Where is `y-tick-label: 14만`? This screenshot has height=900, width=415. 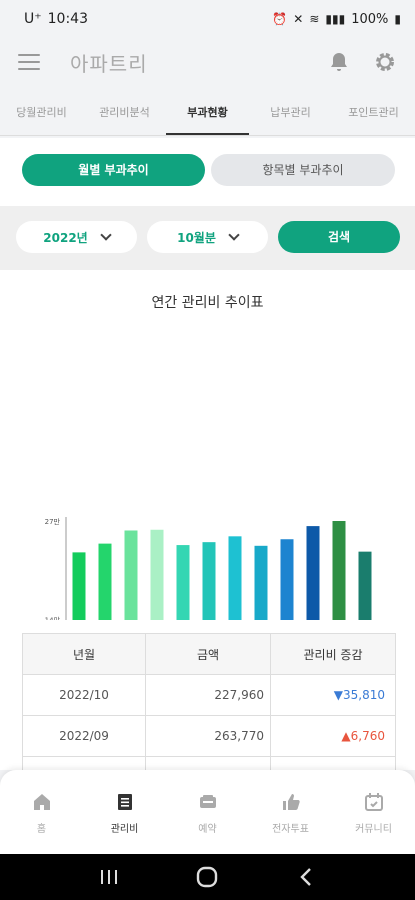 y-tick-label: 14만 is located at coordinates (53, 618).